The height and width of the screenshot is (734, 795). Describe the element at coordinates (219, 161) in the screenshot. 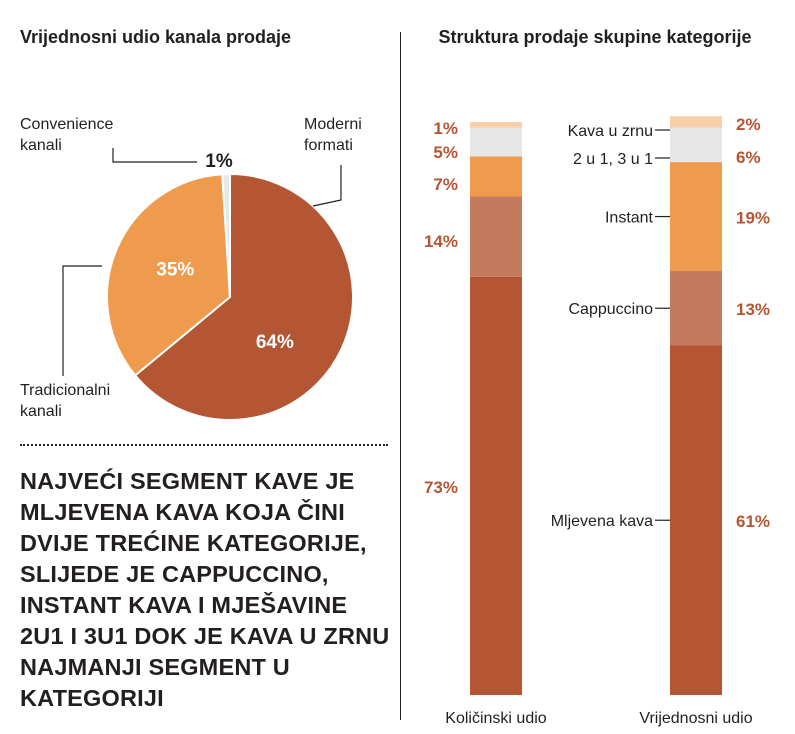

I see `pie-value-label-3: 1%` at that location.